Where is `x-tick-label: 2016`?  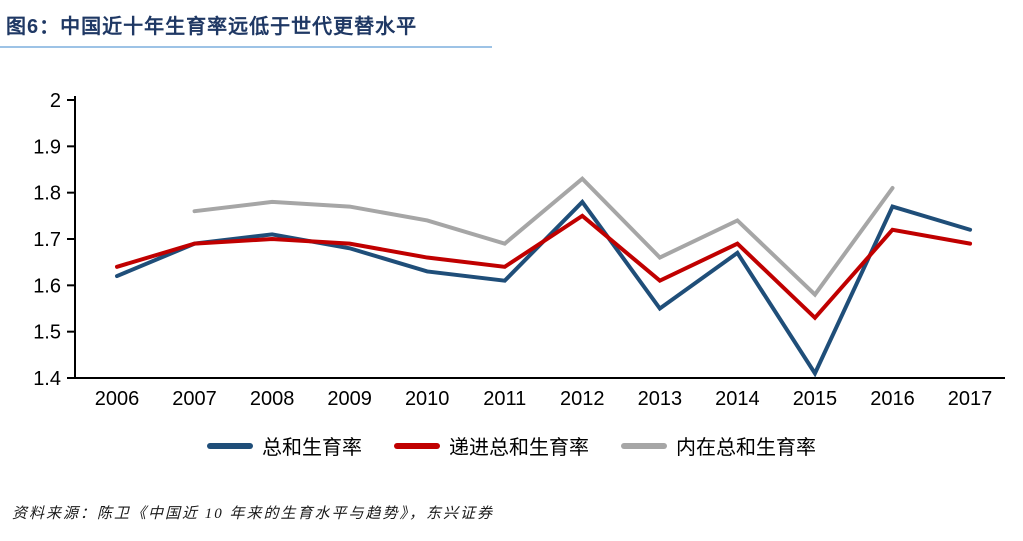
x-tick-label: 2016 is located at coordinates (892, 399).